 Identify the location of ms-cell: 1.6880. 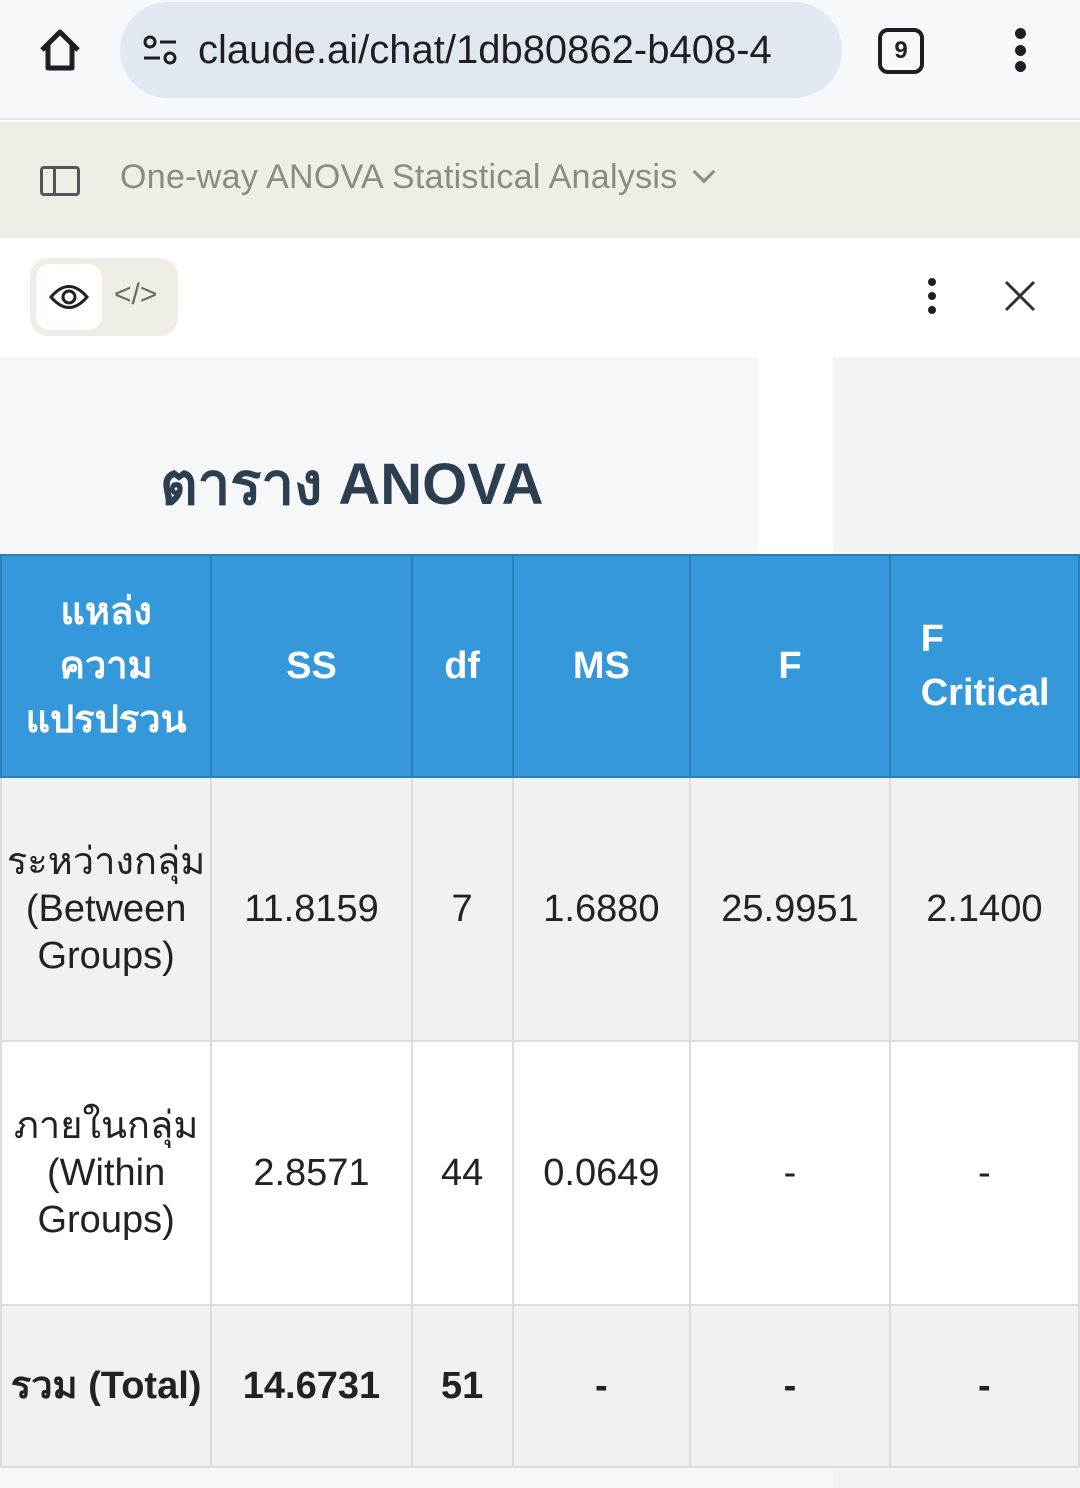
(601, 909).